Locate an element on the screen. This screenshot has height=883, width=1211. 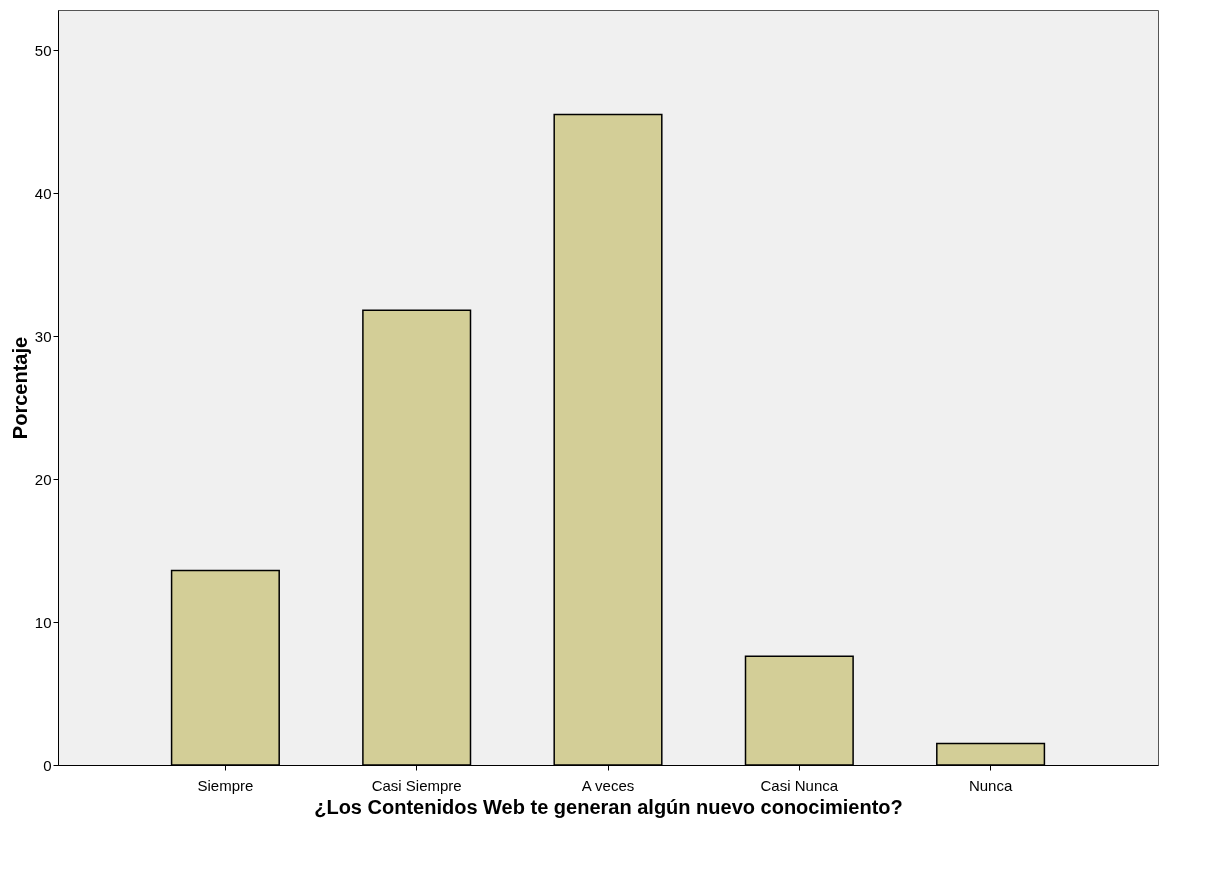
x-tick-label: A veces is located at coordinates (608, 785).